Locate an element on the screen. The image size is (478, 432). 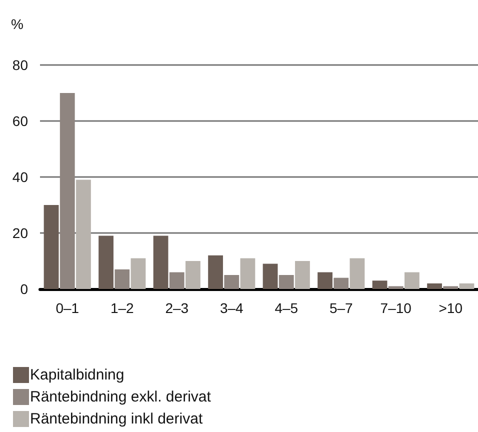
x-tick-label: 0–1 is located at coordinates (68, 308).